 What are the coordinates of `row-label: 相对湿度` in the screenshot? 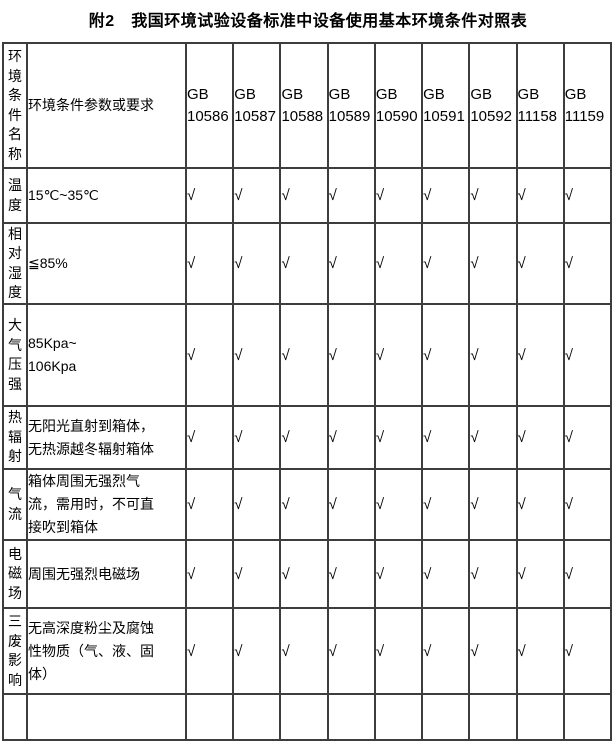 It's located at (15, 263).